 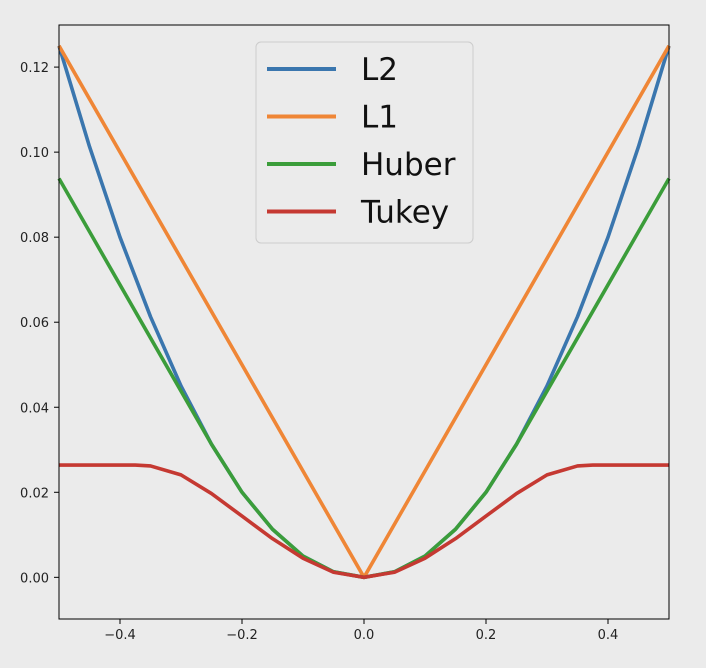 What do you see at coordinates (120, 635) in the screenshot?
I see `x-tick-label: −0.4` at bounding box center [120, 635].